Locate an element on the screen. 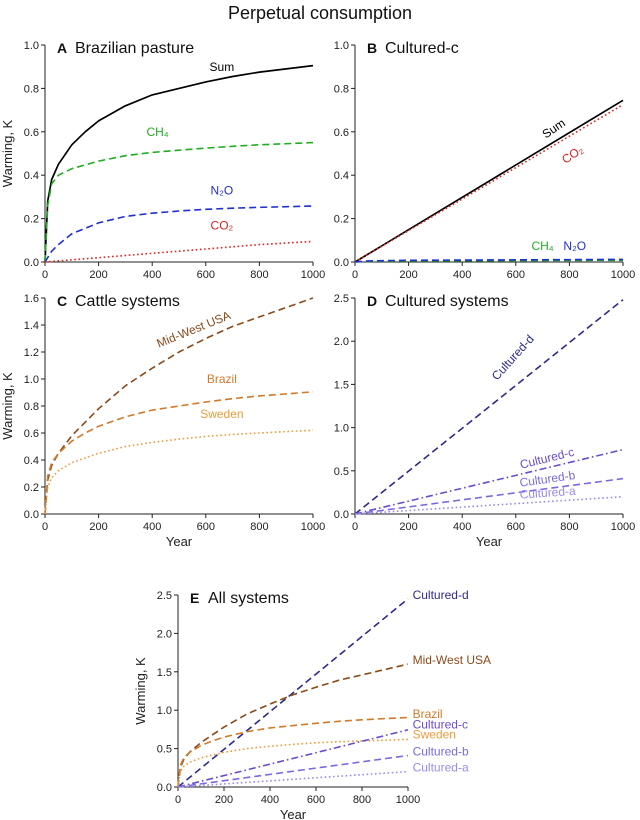 The height and width of the screenshot is (820, 640). y-tick-label: 1.4 is located at coordinates (31, 326).